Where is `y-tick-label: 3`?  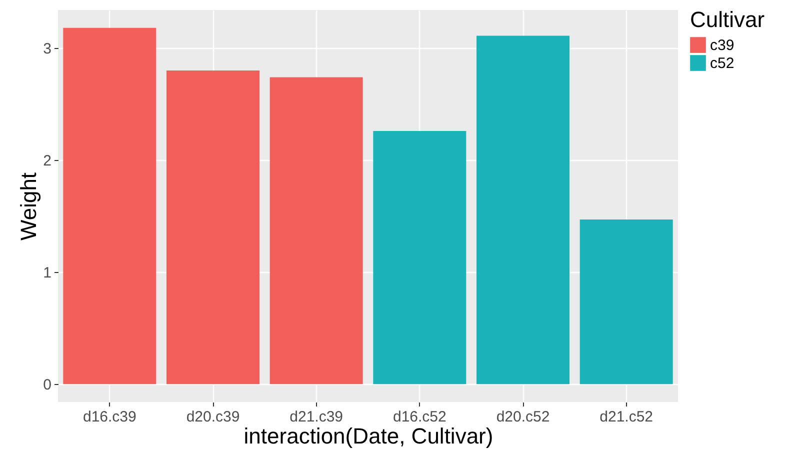 y-tick-label: 3 is located at coordinates (47, 49).